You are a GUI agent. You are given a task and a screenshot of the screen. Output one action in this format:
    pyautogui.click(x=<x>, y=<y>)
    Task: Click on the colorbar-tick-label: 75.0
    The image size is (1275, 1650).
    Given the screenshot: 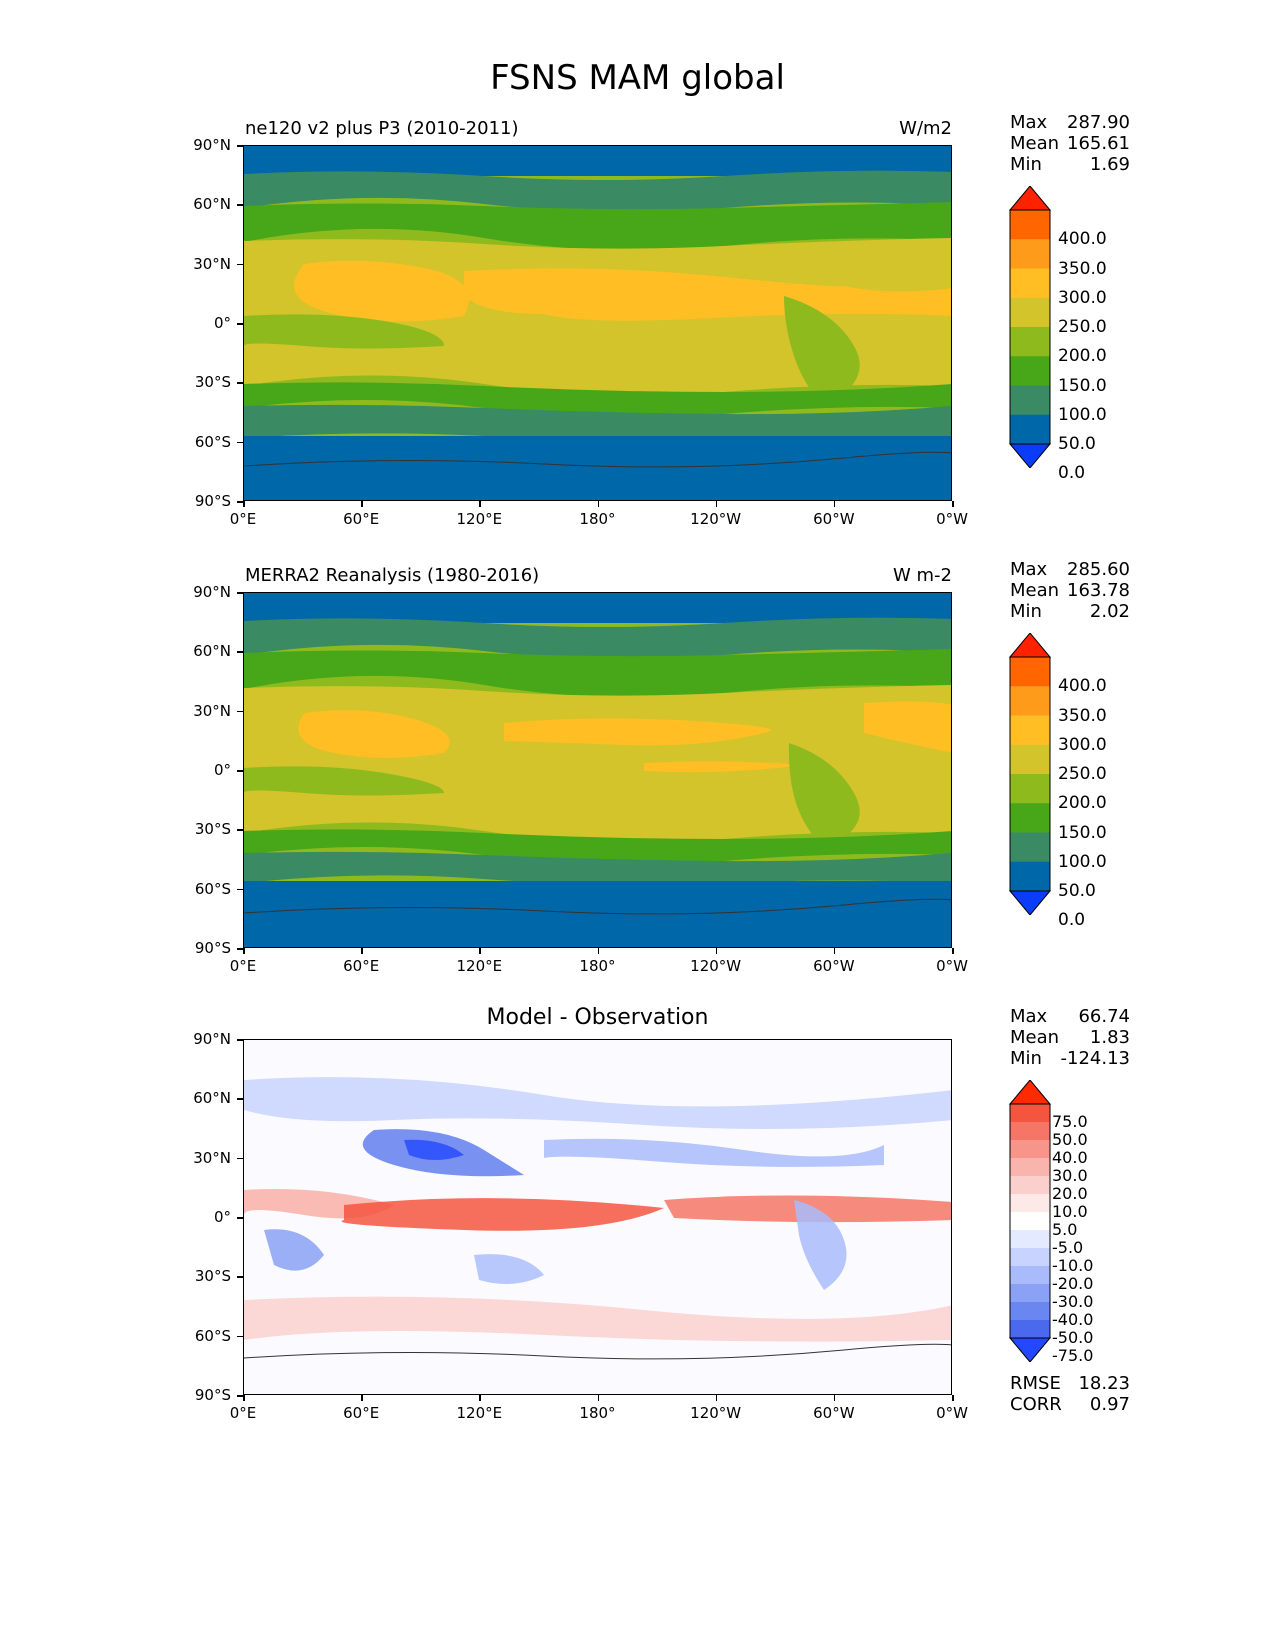 What is the action you would take?
    pyautogui.click(x=1070, y=1121)
    